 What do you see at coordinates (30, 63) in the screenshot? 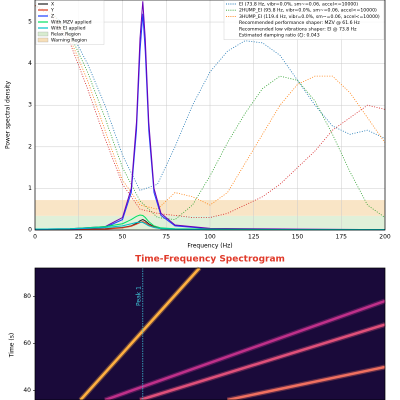
I see `y-tick-label: 4` at bounding box center [30, 63].